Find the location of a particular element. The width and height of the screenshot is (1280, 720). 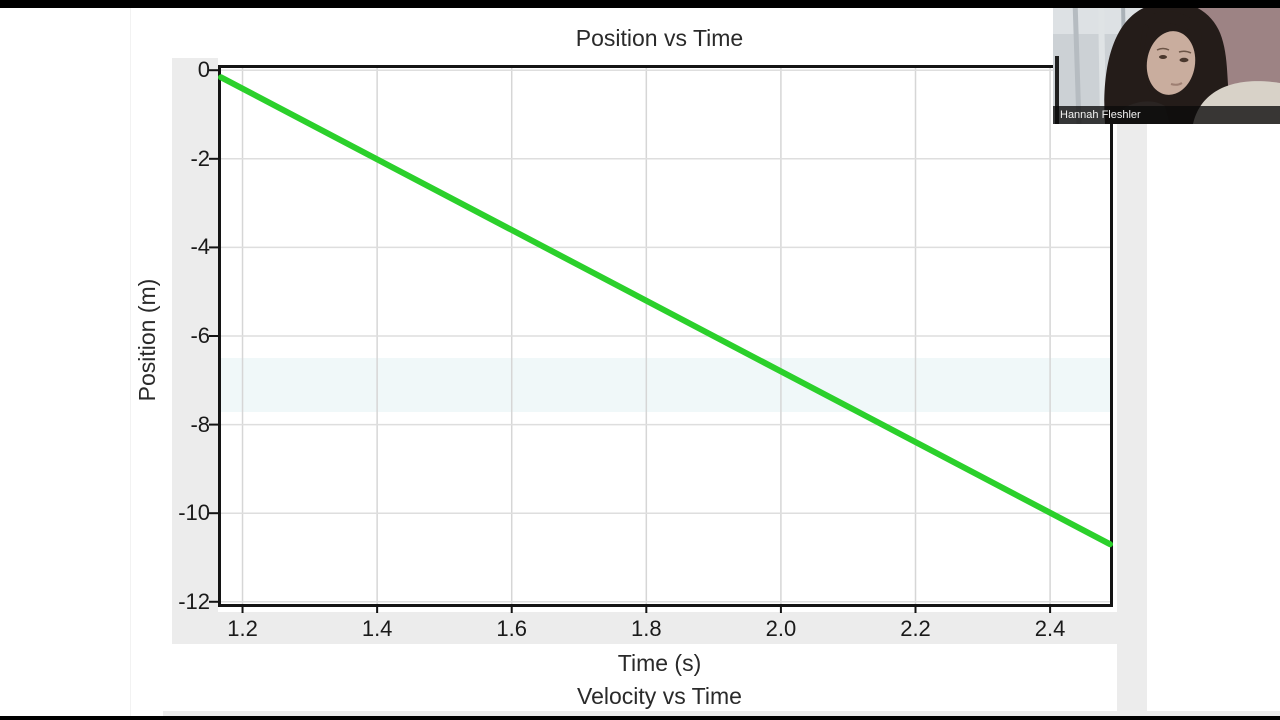

chart-right-margin is located at coordinates (1132, 387).